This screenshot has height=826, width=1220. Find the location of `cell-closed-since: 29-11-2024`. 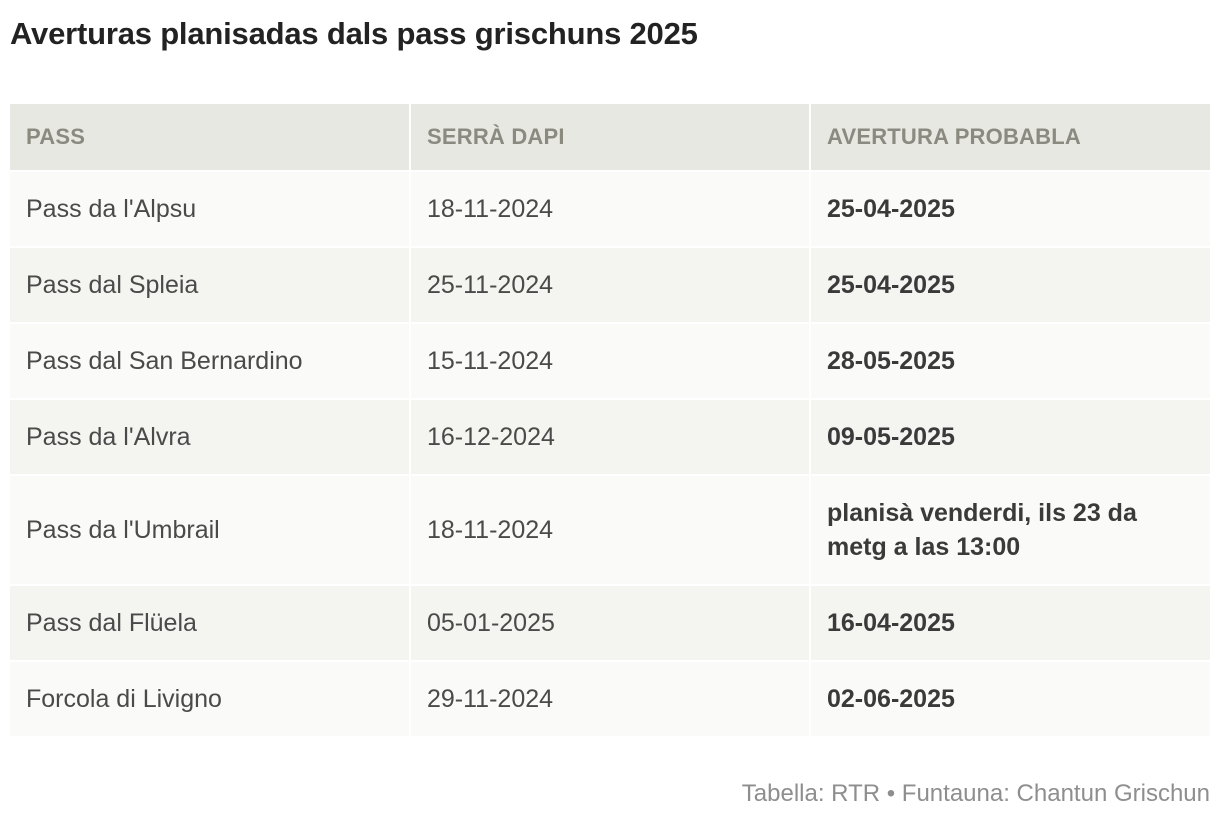

cell-closed-since: 29-11-2024 is located at coordinates (610, 699).